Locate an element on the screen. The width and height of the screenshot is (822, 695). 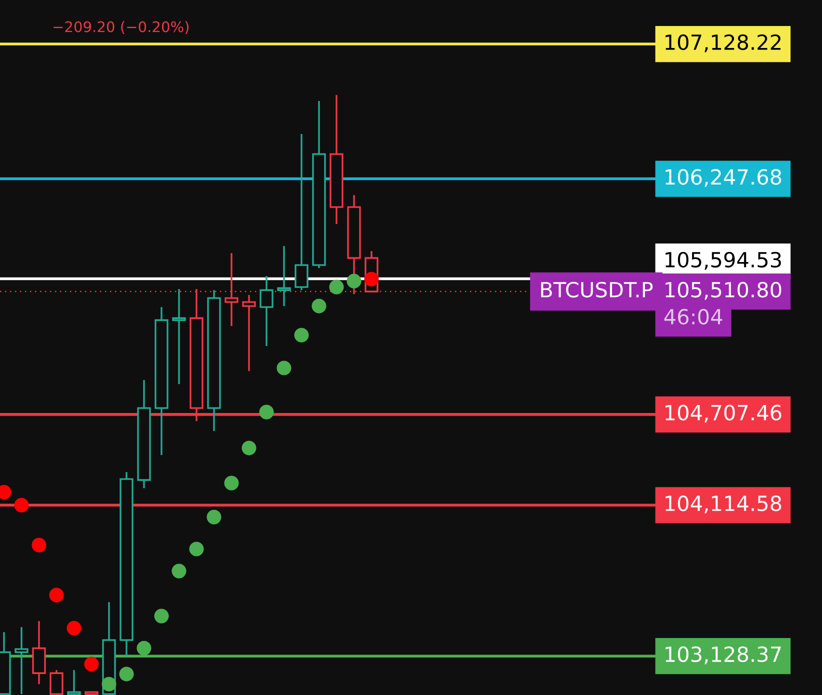
text: BTCUSDT.P is located at coordinates (597, 290).